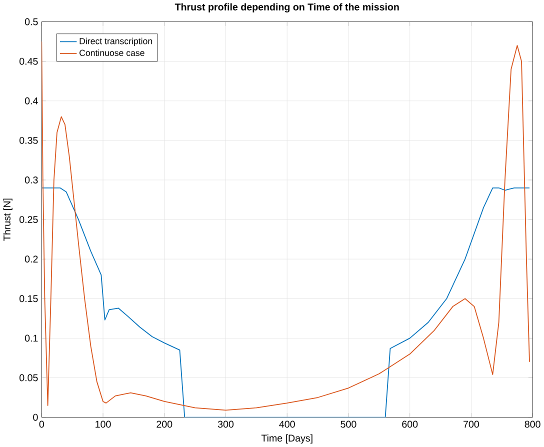  Describe the element at coordinates (29, 61) in the screenshot. I see `y-tick-label: 0.45` at that location.